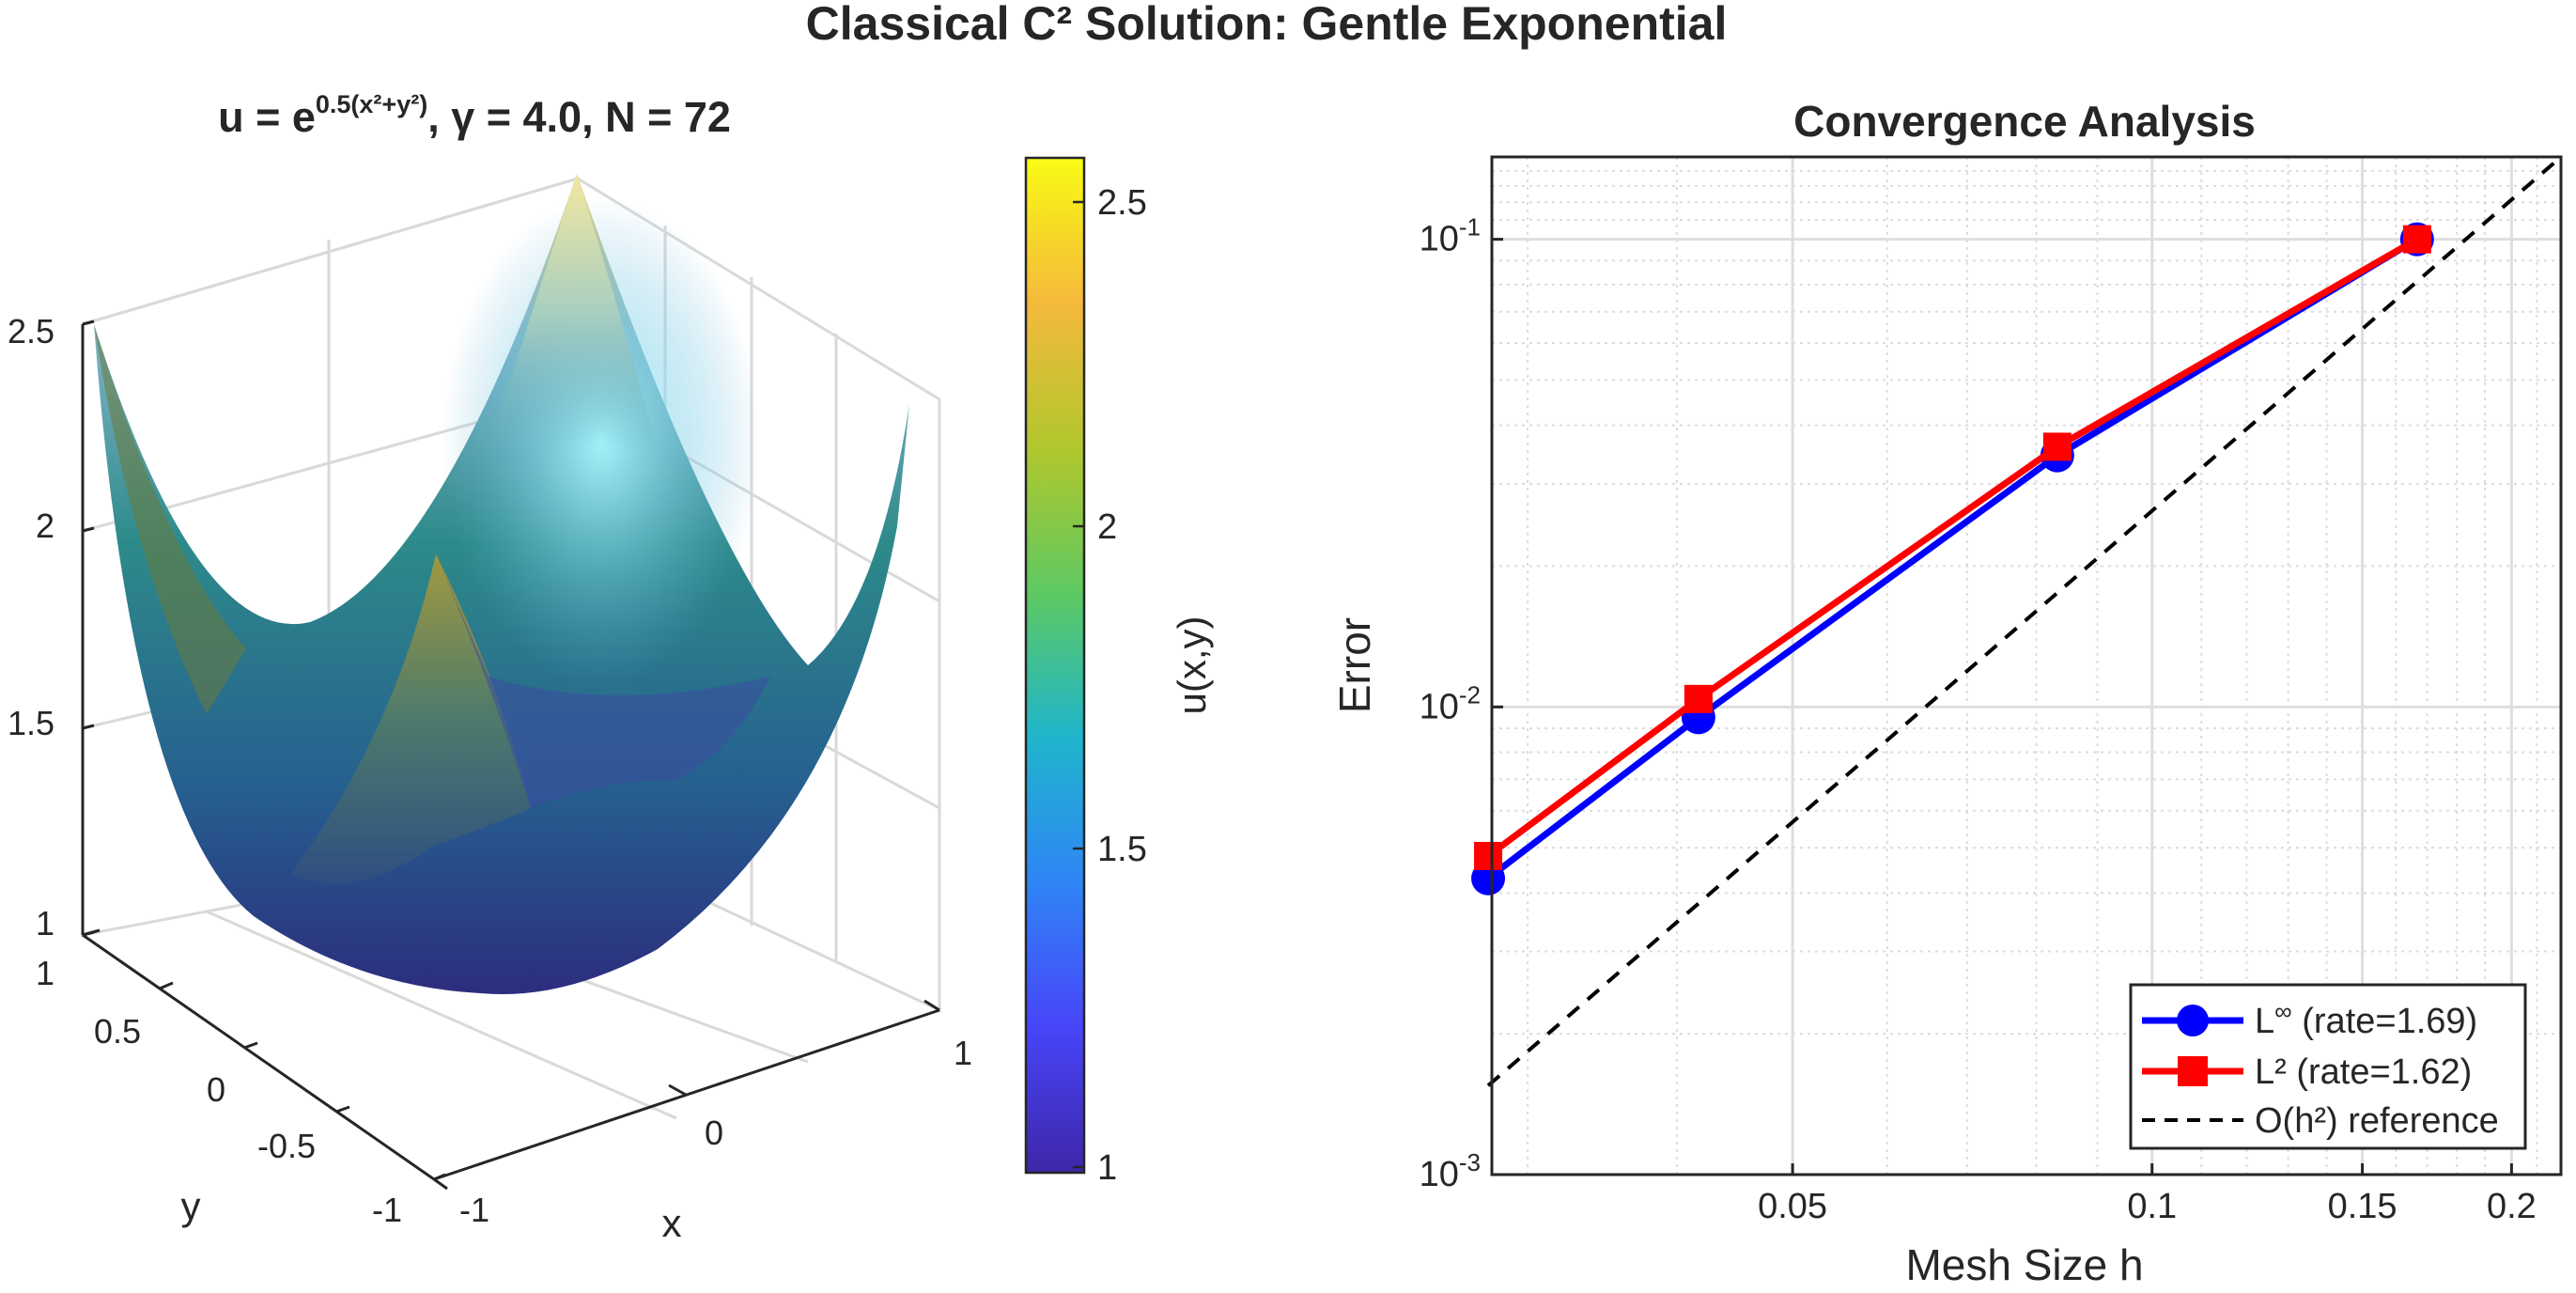 The image size is (2576, 1293). Describe the element at coordinates (1078, 685) in the screenshot. I see `colorbar-ticks` at that location.